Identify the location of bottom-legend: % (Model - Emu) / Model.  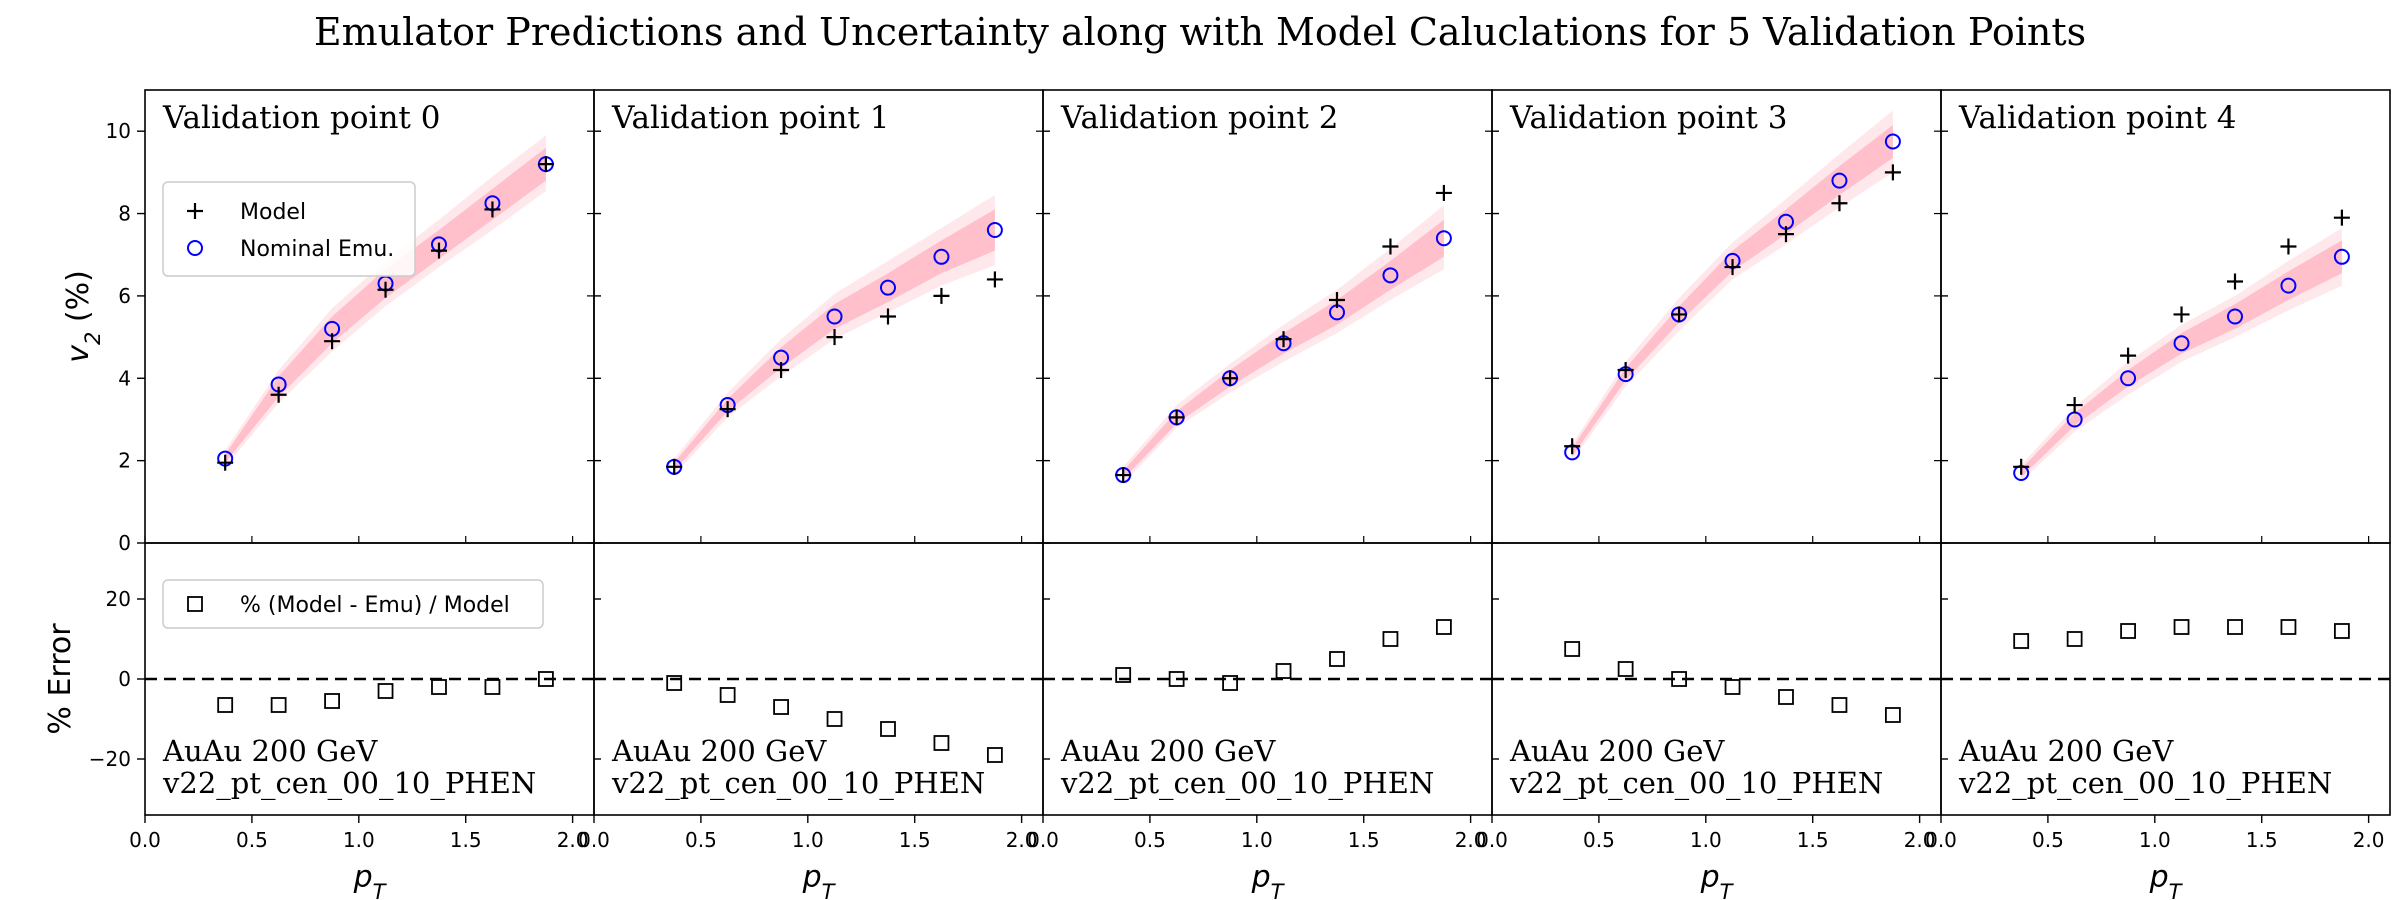
(353, 604).